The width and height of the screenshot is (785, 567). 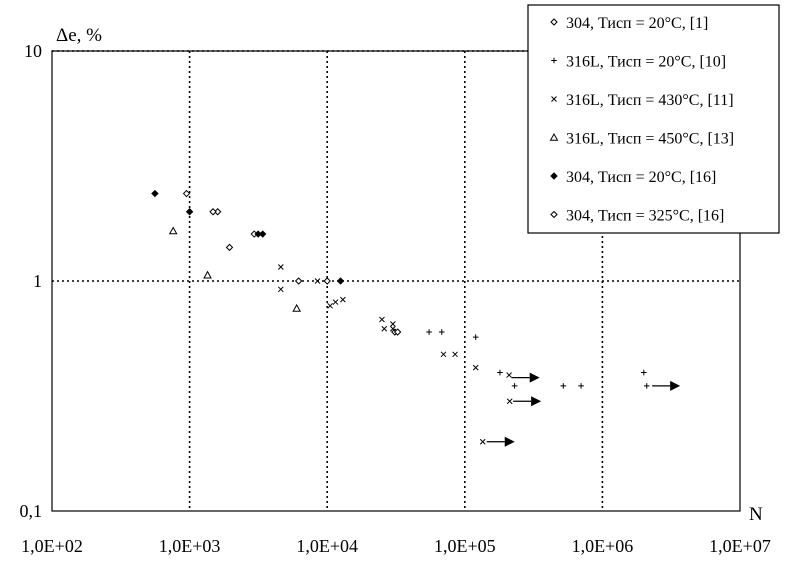 What do you see at coordinates (327, 546) in the screenshot?
I see `x-tick-label: 1,0E+04` at bounding box center [327, 546].